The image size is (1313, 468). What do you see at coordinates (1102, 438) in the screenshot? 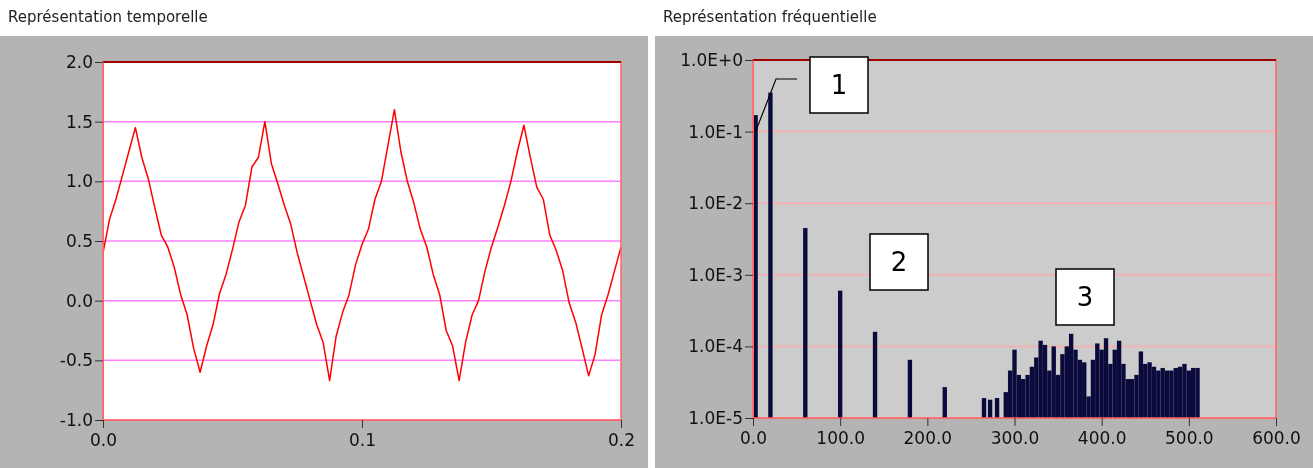
I see `x-tick-label: 400.0` at bounding box center [1102, 438].